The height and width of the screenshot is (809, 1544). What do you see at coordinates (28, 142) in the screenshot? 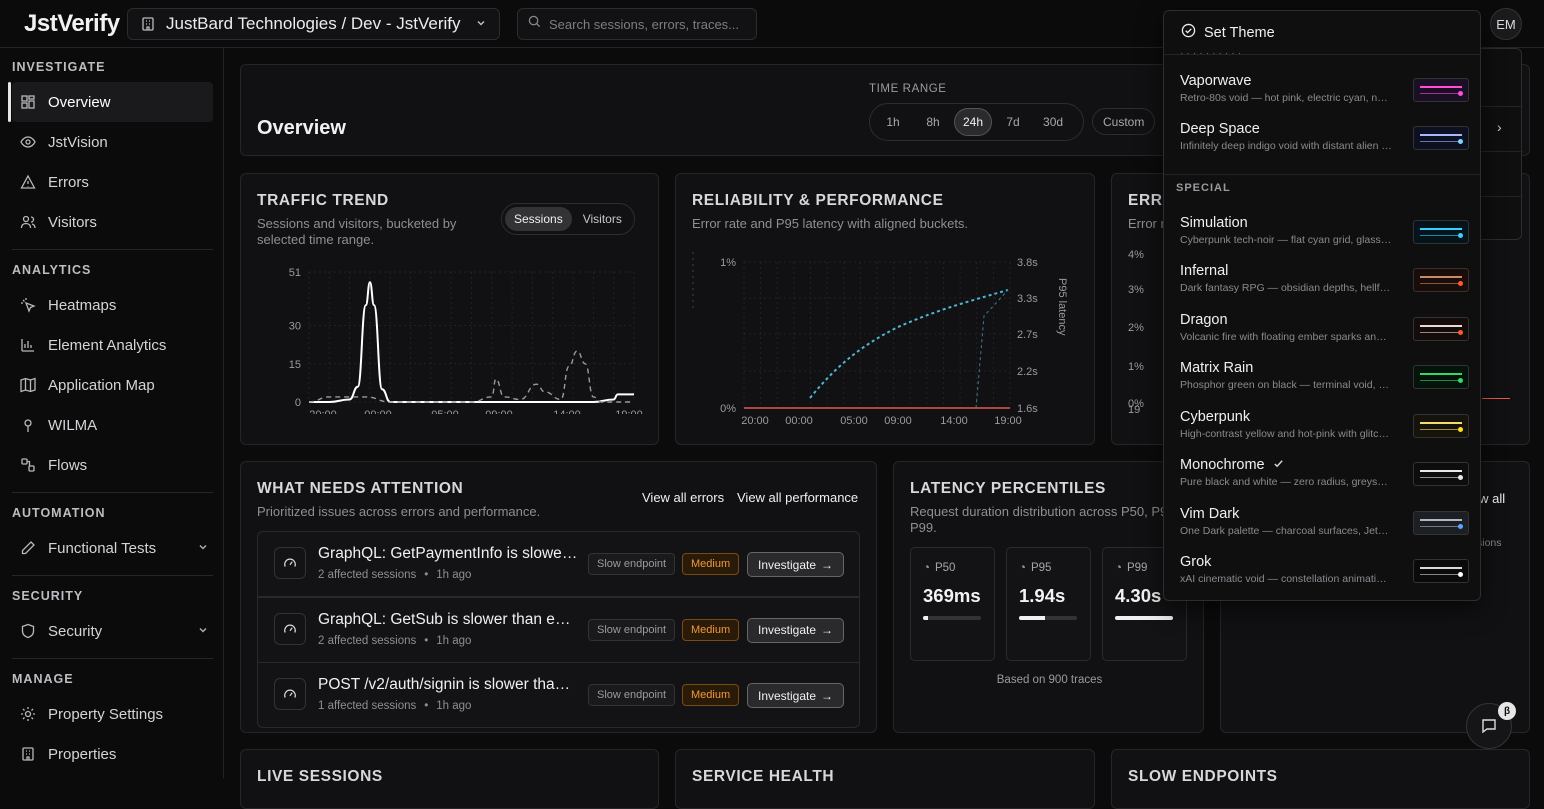
I see `eye-icon` at bounding box center [28, 142].